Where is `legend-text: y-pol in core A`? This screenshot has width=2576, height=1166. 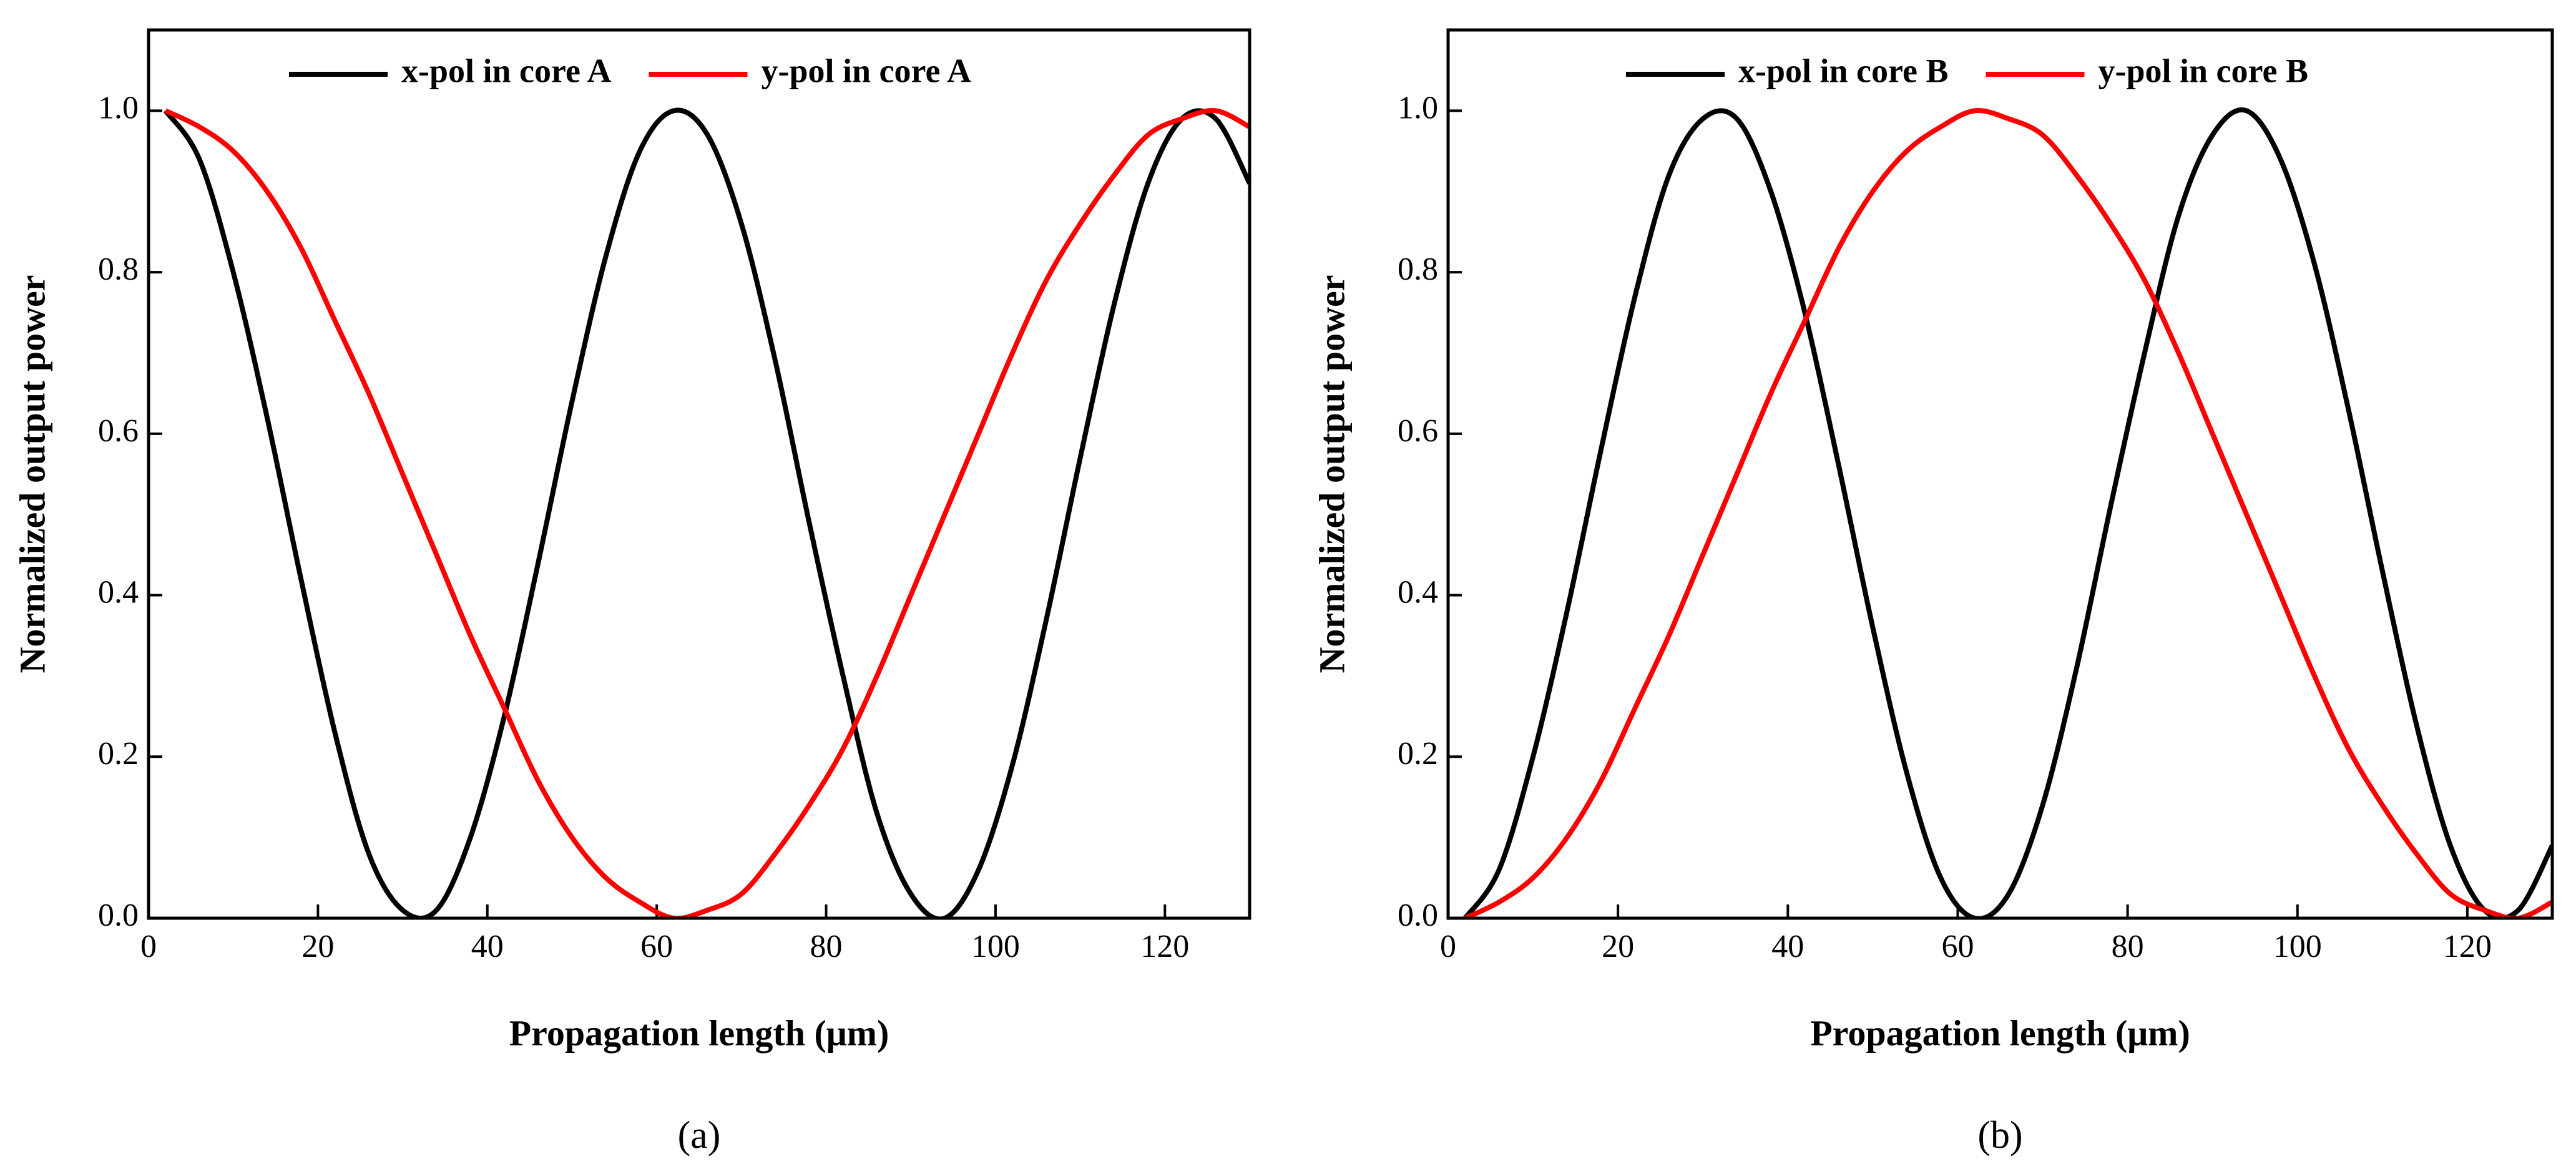
legend-text: y-pol in core A is located at coordinates (867, 70).